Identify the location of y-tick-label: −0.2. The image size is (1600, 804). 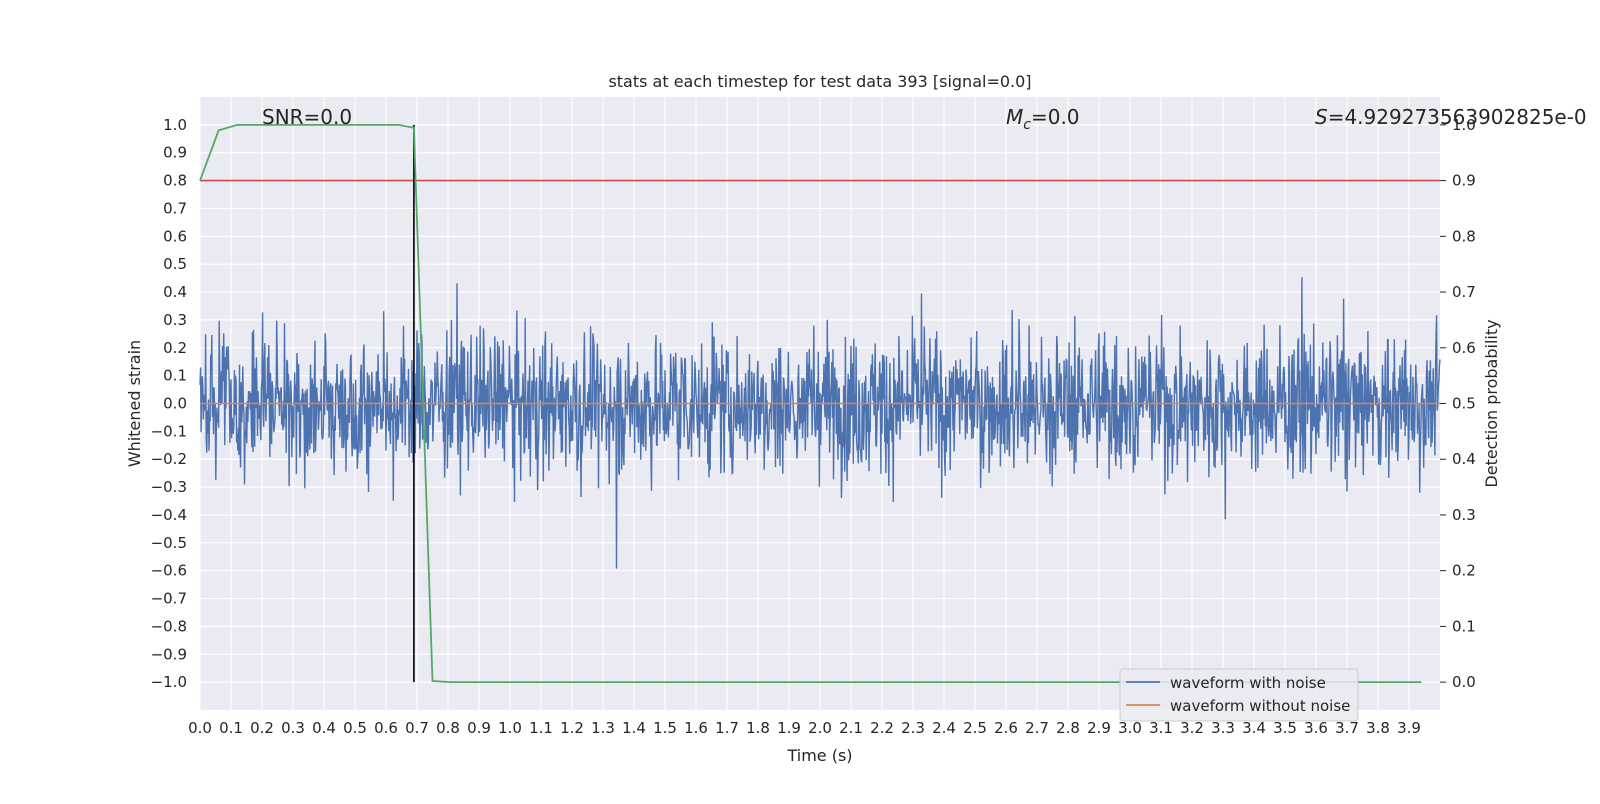
(169, 459).